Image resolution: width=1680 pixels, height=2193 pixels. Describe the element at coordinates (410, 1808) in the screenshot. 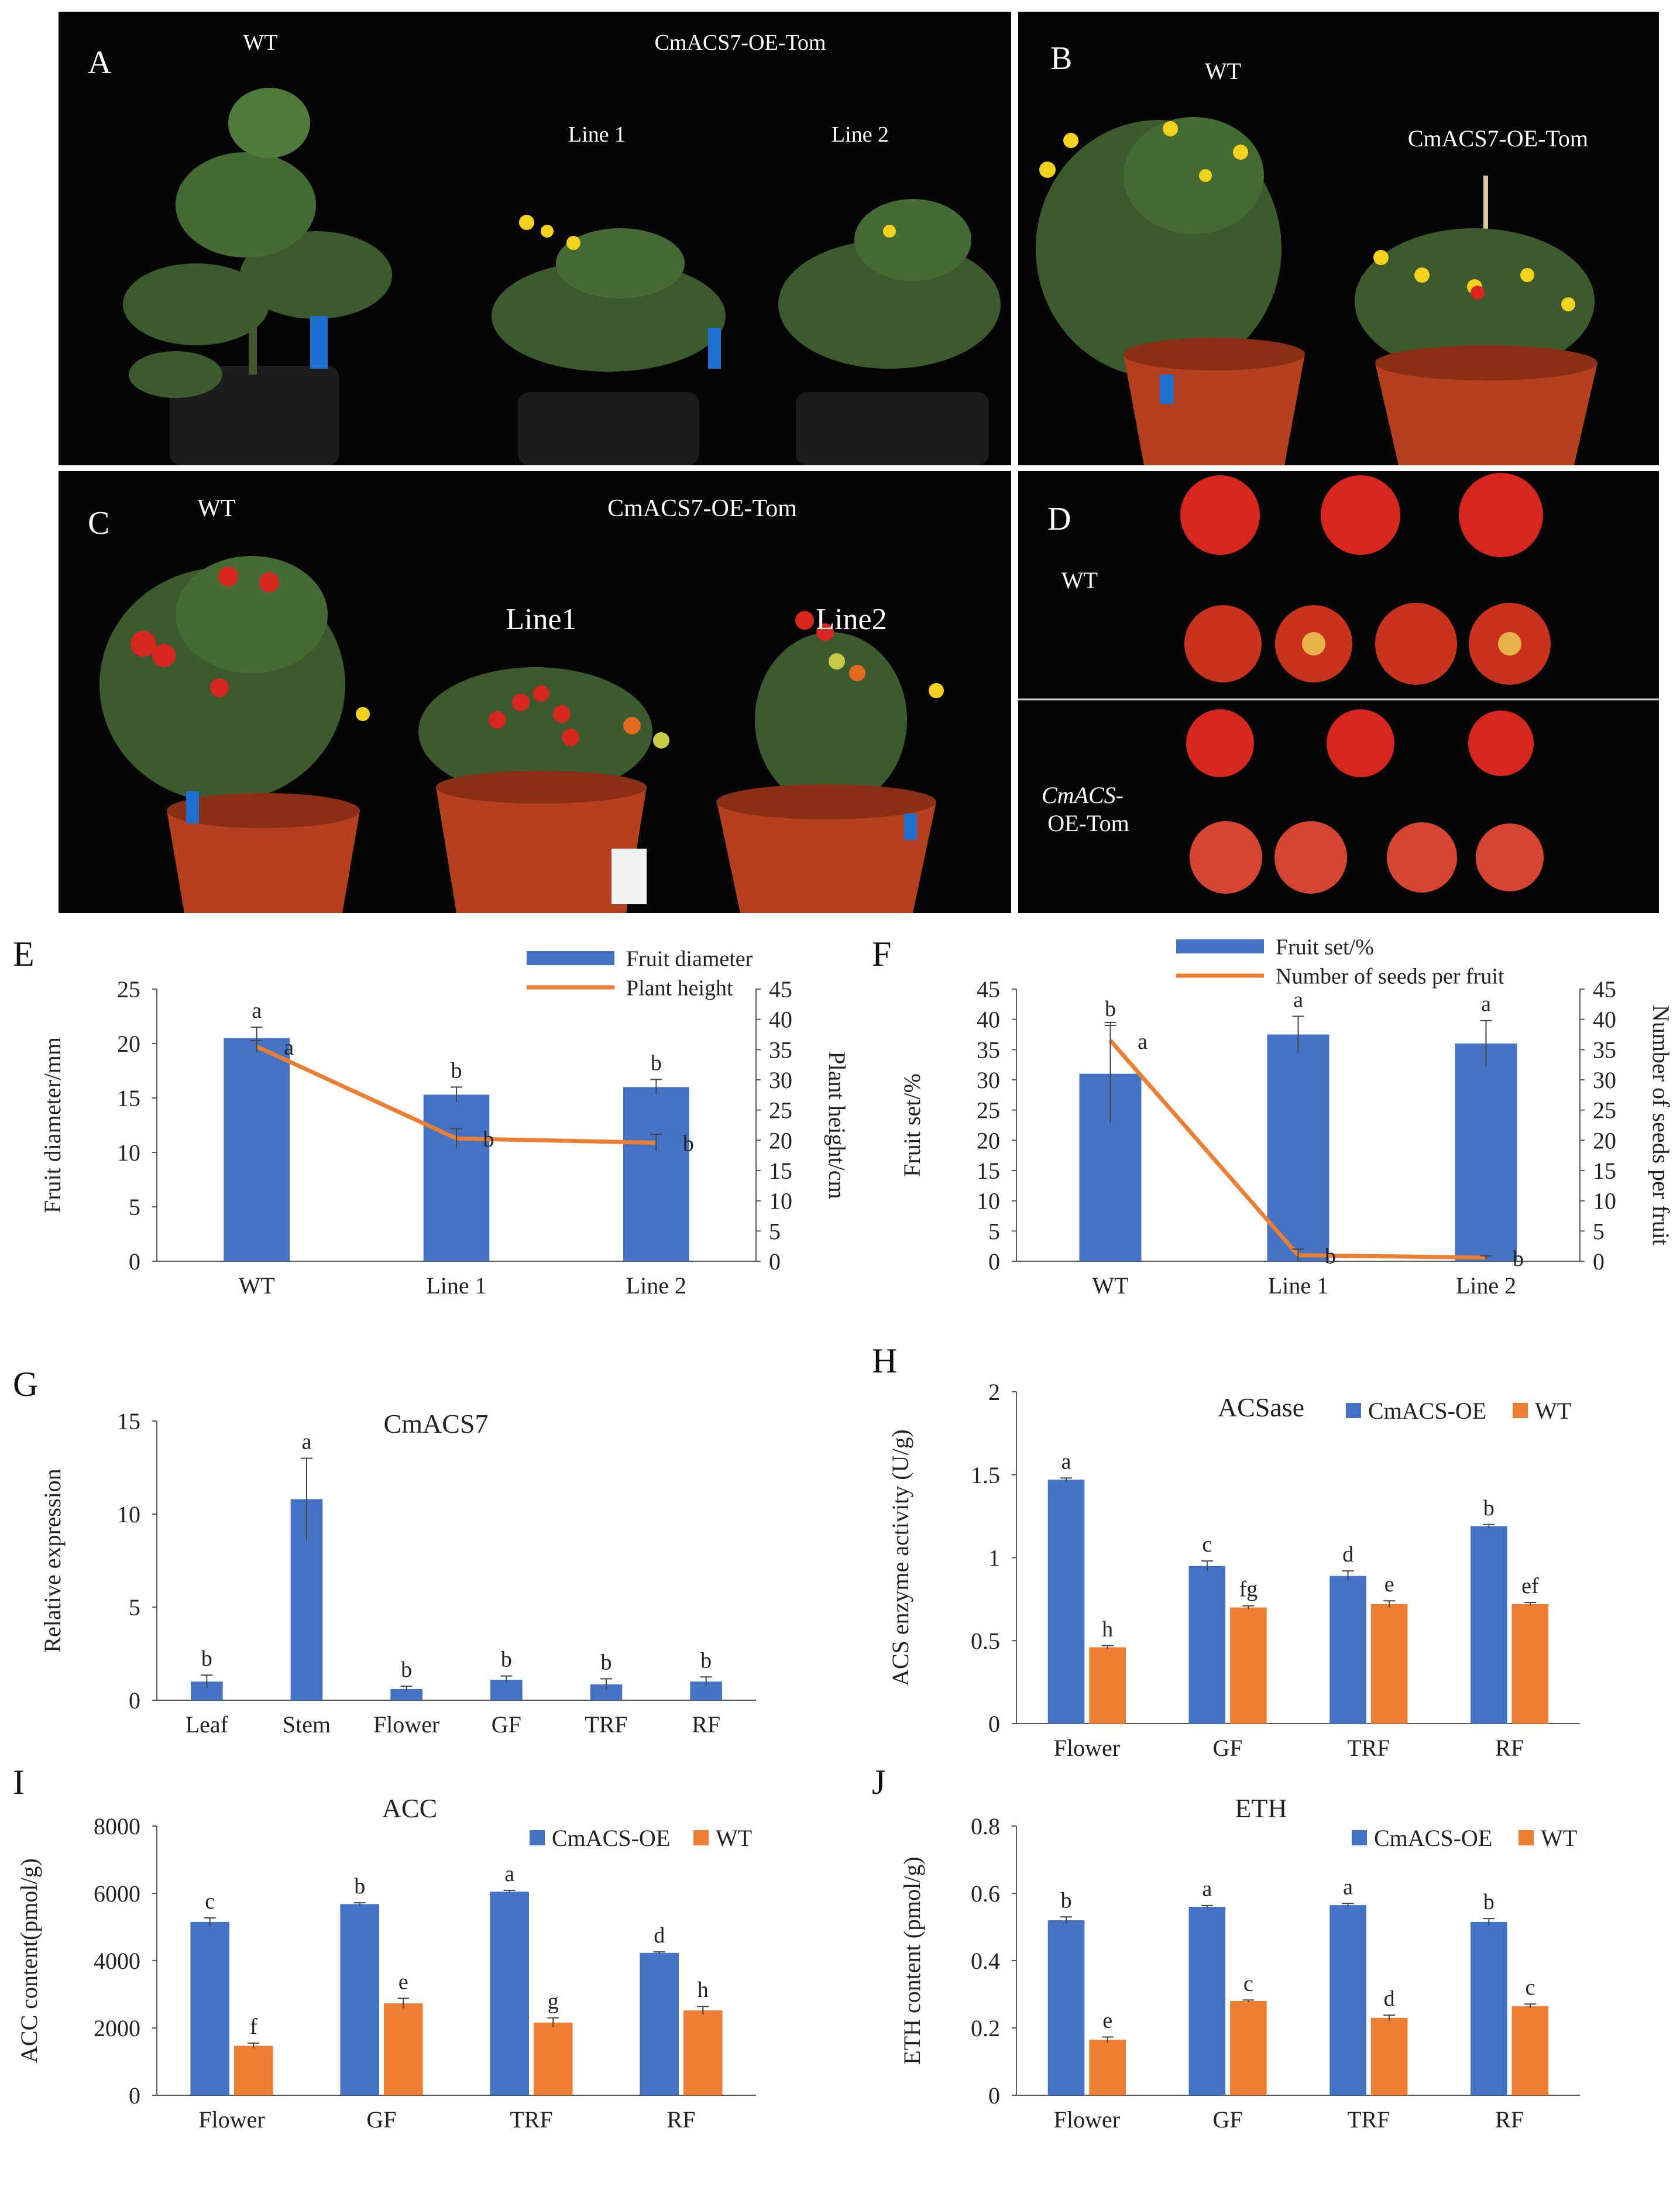

I see `chart-title: ACC` at that location.